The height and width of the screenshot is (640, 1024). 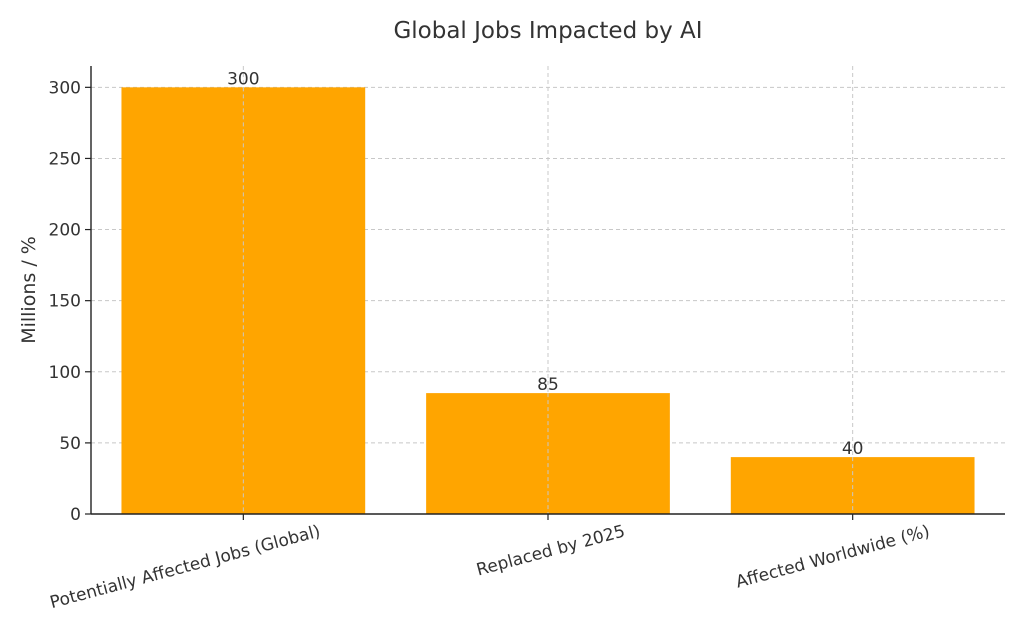 I want to click on y-tick-label: 200, so click(x=65, y=231).